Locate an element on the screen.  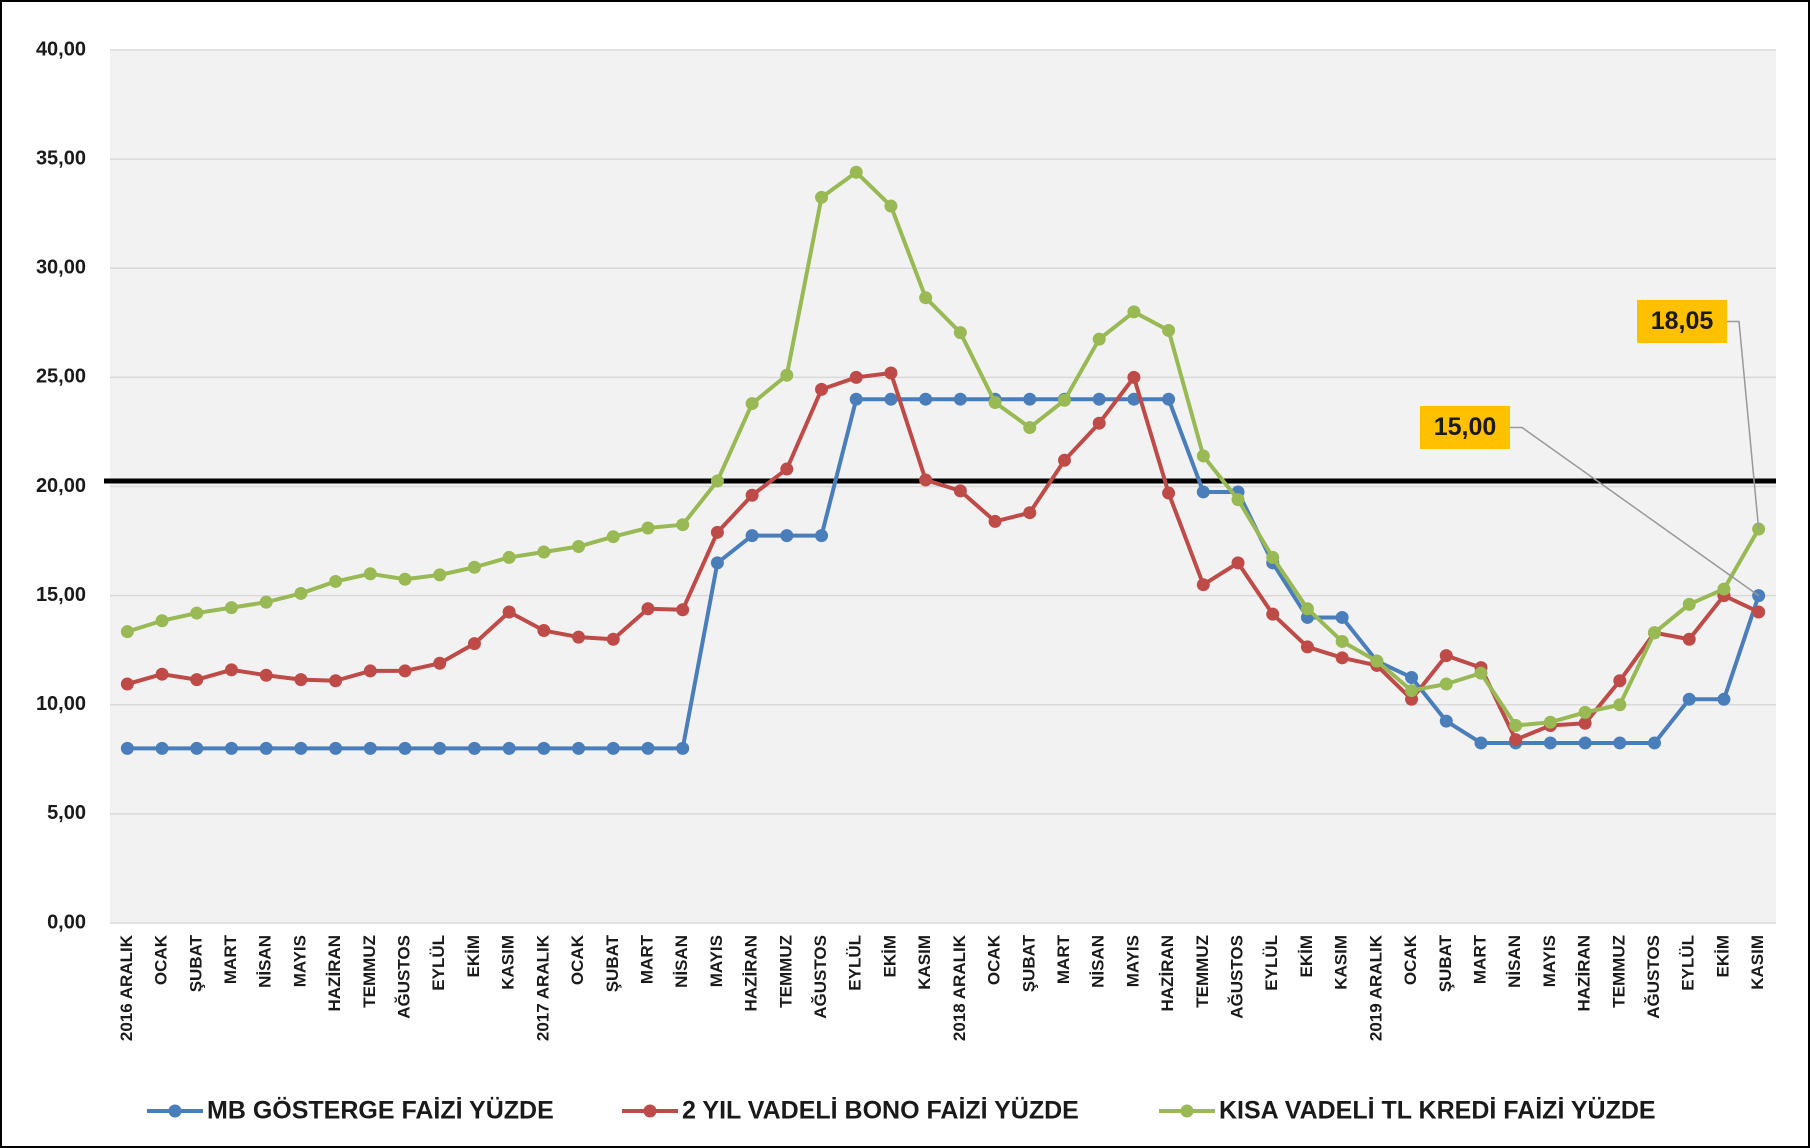
legend-label: 2 YIL VADELİ BONO FAİZİ YÜZDE is located at coordinates (880, 1110).